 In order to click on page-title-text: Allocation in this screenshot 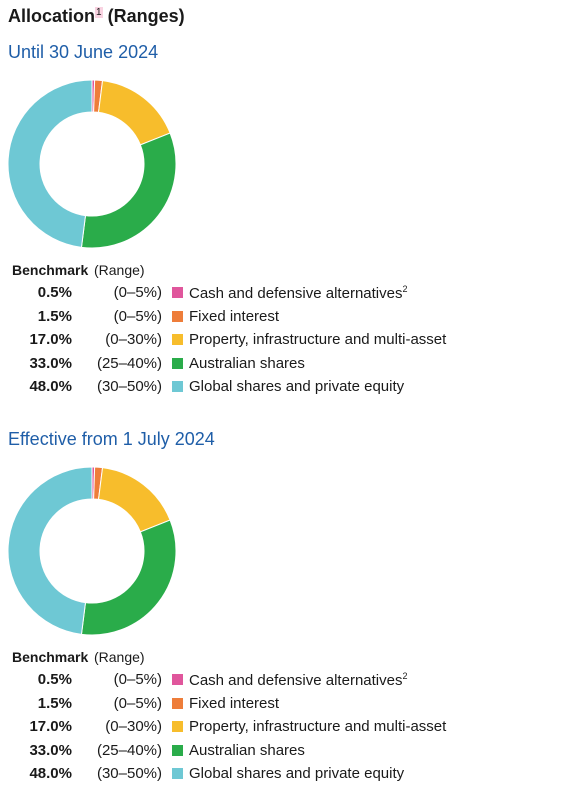, I will do `click(52, 16)`.